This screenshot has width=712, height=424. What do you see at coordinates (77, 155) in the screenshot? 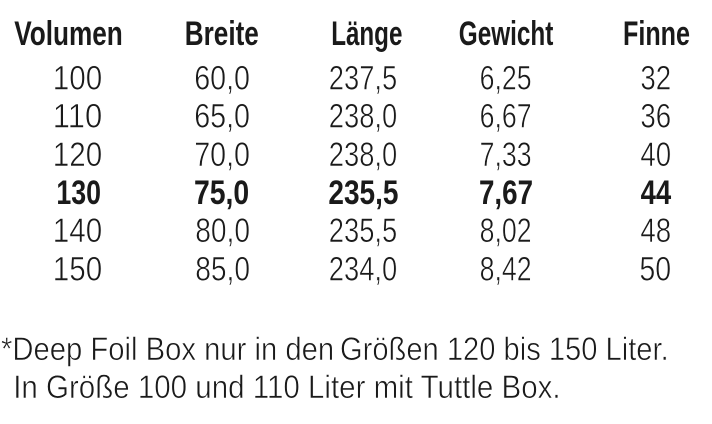
I see `svg-text: 120` at bounding box center [77, 155].